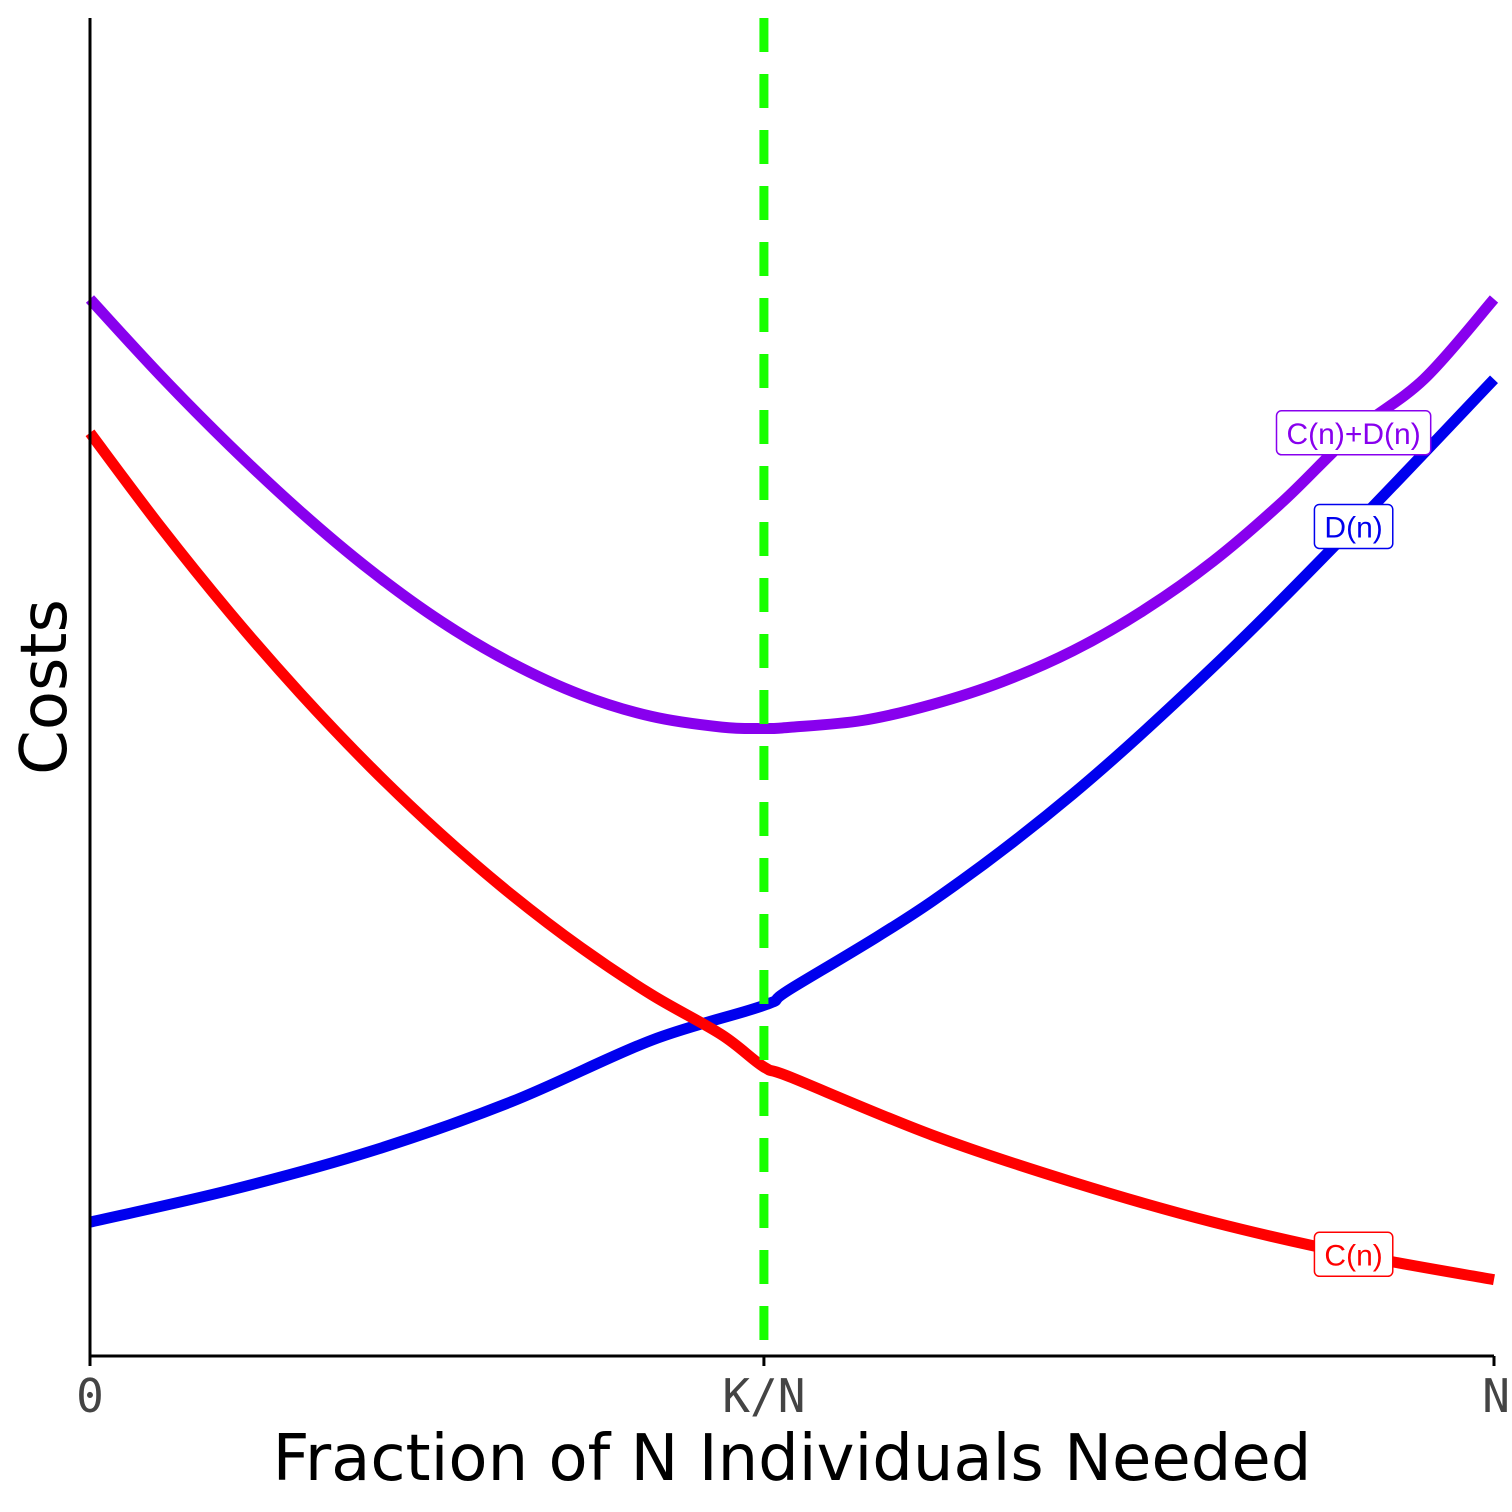 The image size is (1512, 1512). Describe the element at coordinates (1496, 1396) in the screenshot. I see `x-tick-label: N` at that location.